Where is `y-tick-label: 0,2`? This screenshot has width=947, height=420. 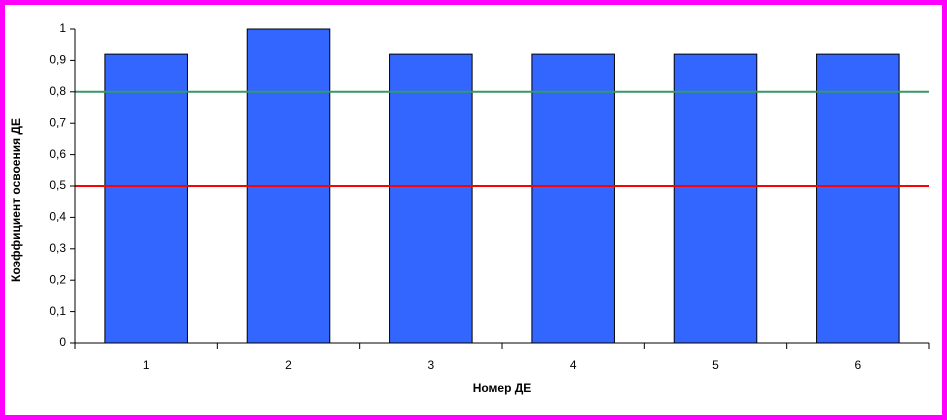 y-tick-label: 0,2 is located at coordinates (57, 279).